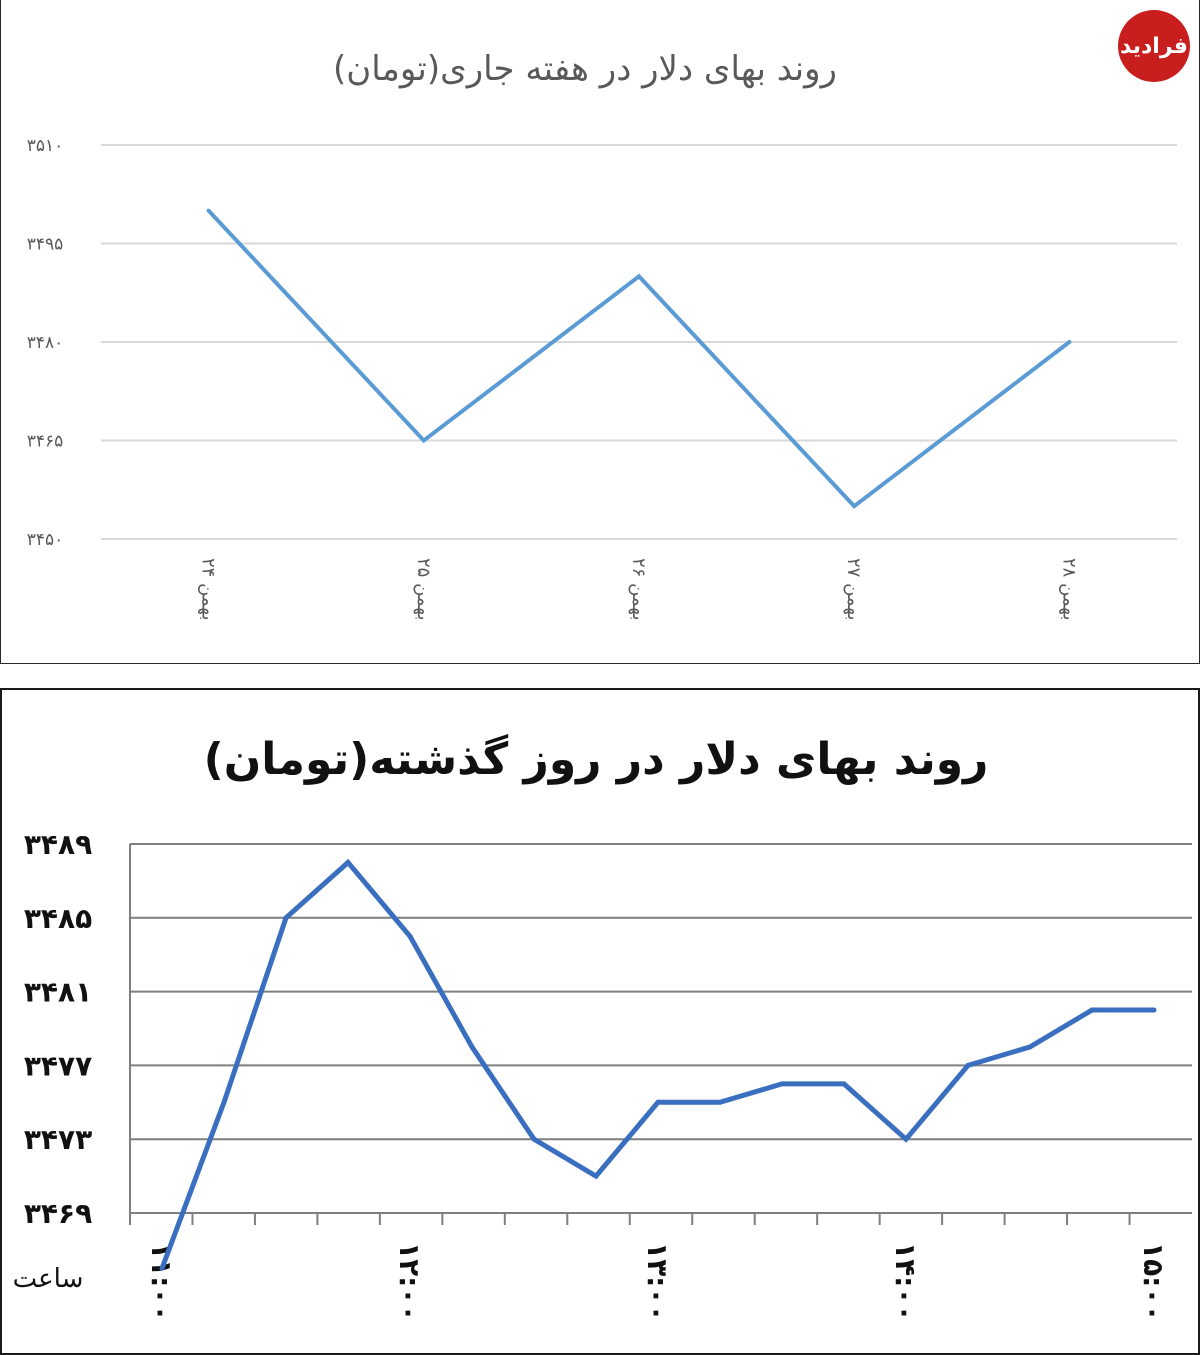 The height and width of the screenshot is (1355, 1200). Describe the element at coordinates (596, 759) in the screenshot. I see `chart-title: روند بهای دلار در روز گذشته(تومان)` at that location.